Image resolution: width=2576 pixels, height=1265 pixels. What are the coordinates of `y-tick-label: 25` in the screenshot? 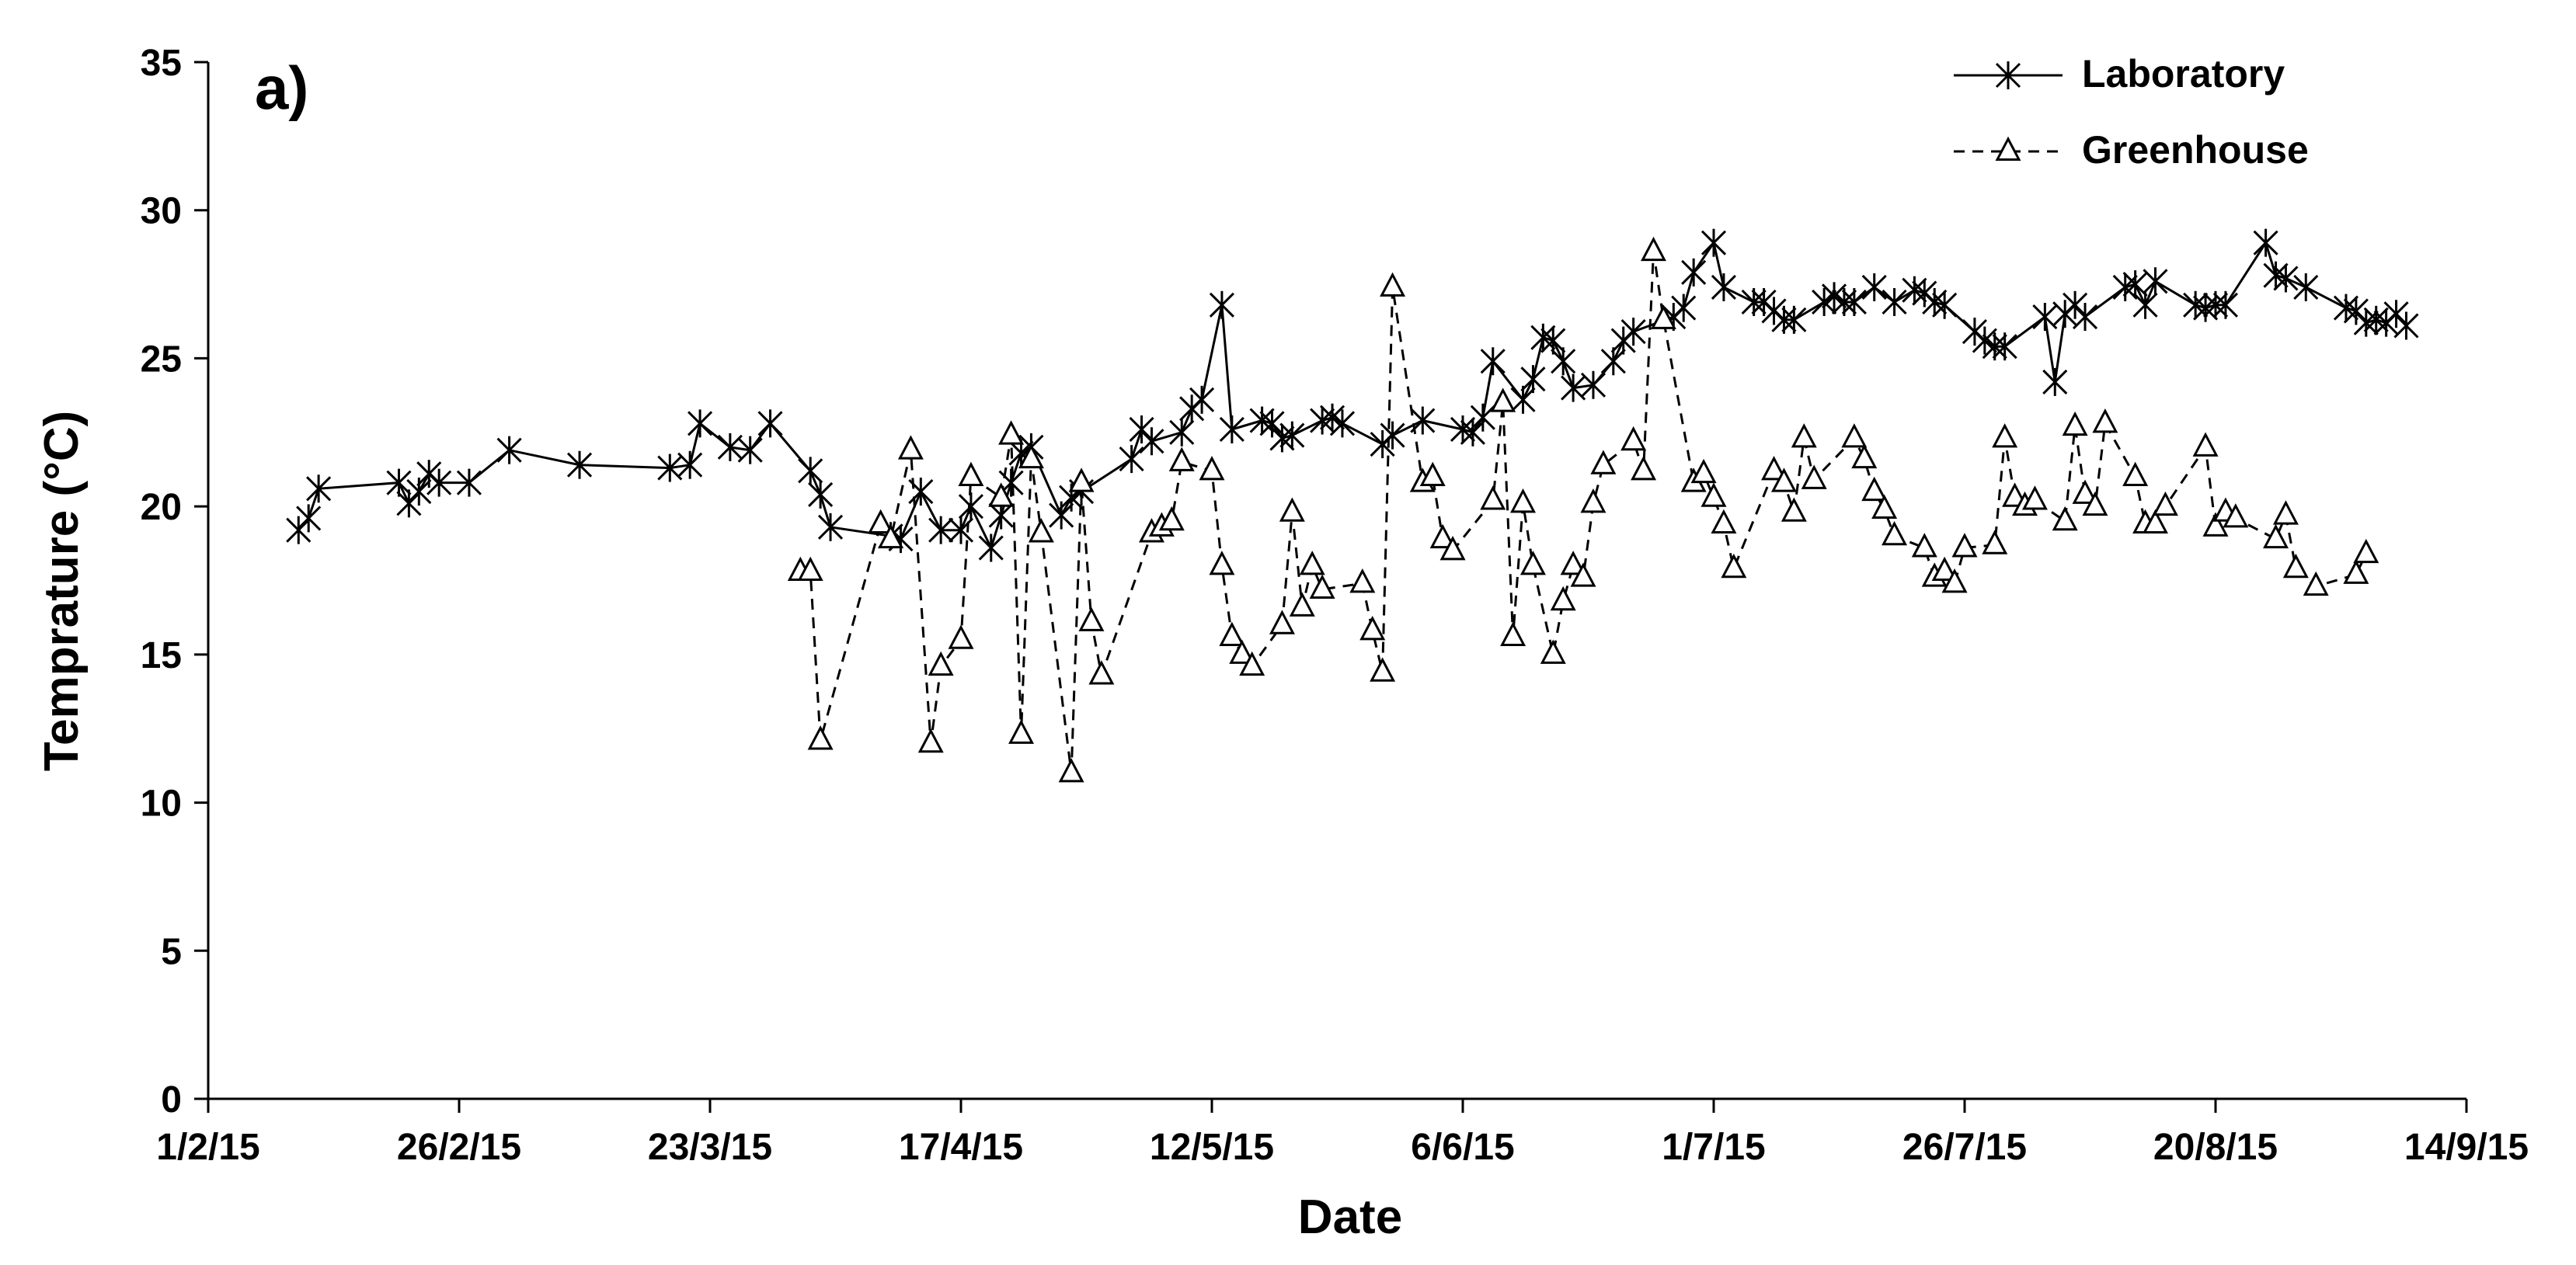 It's located at (161, 359).